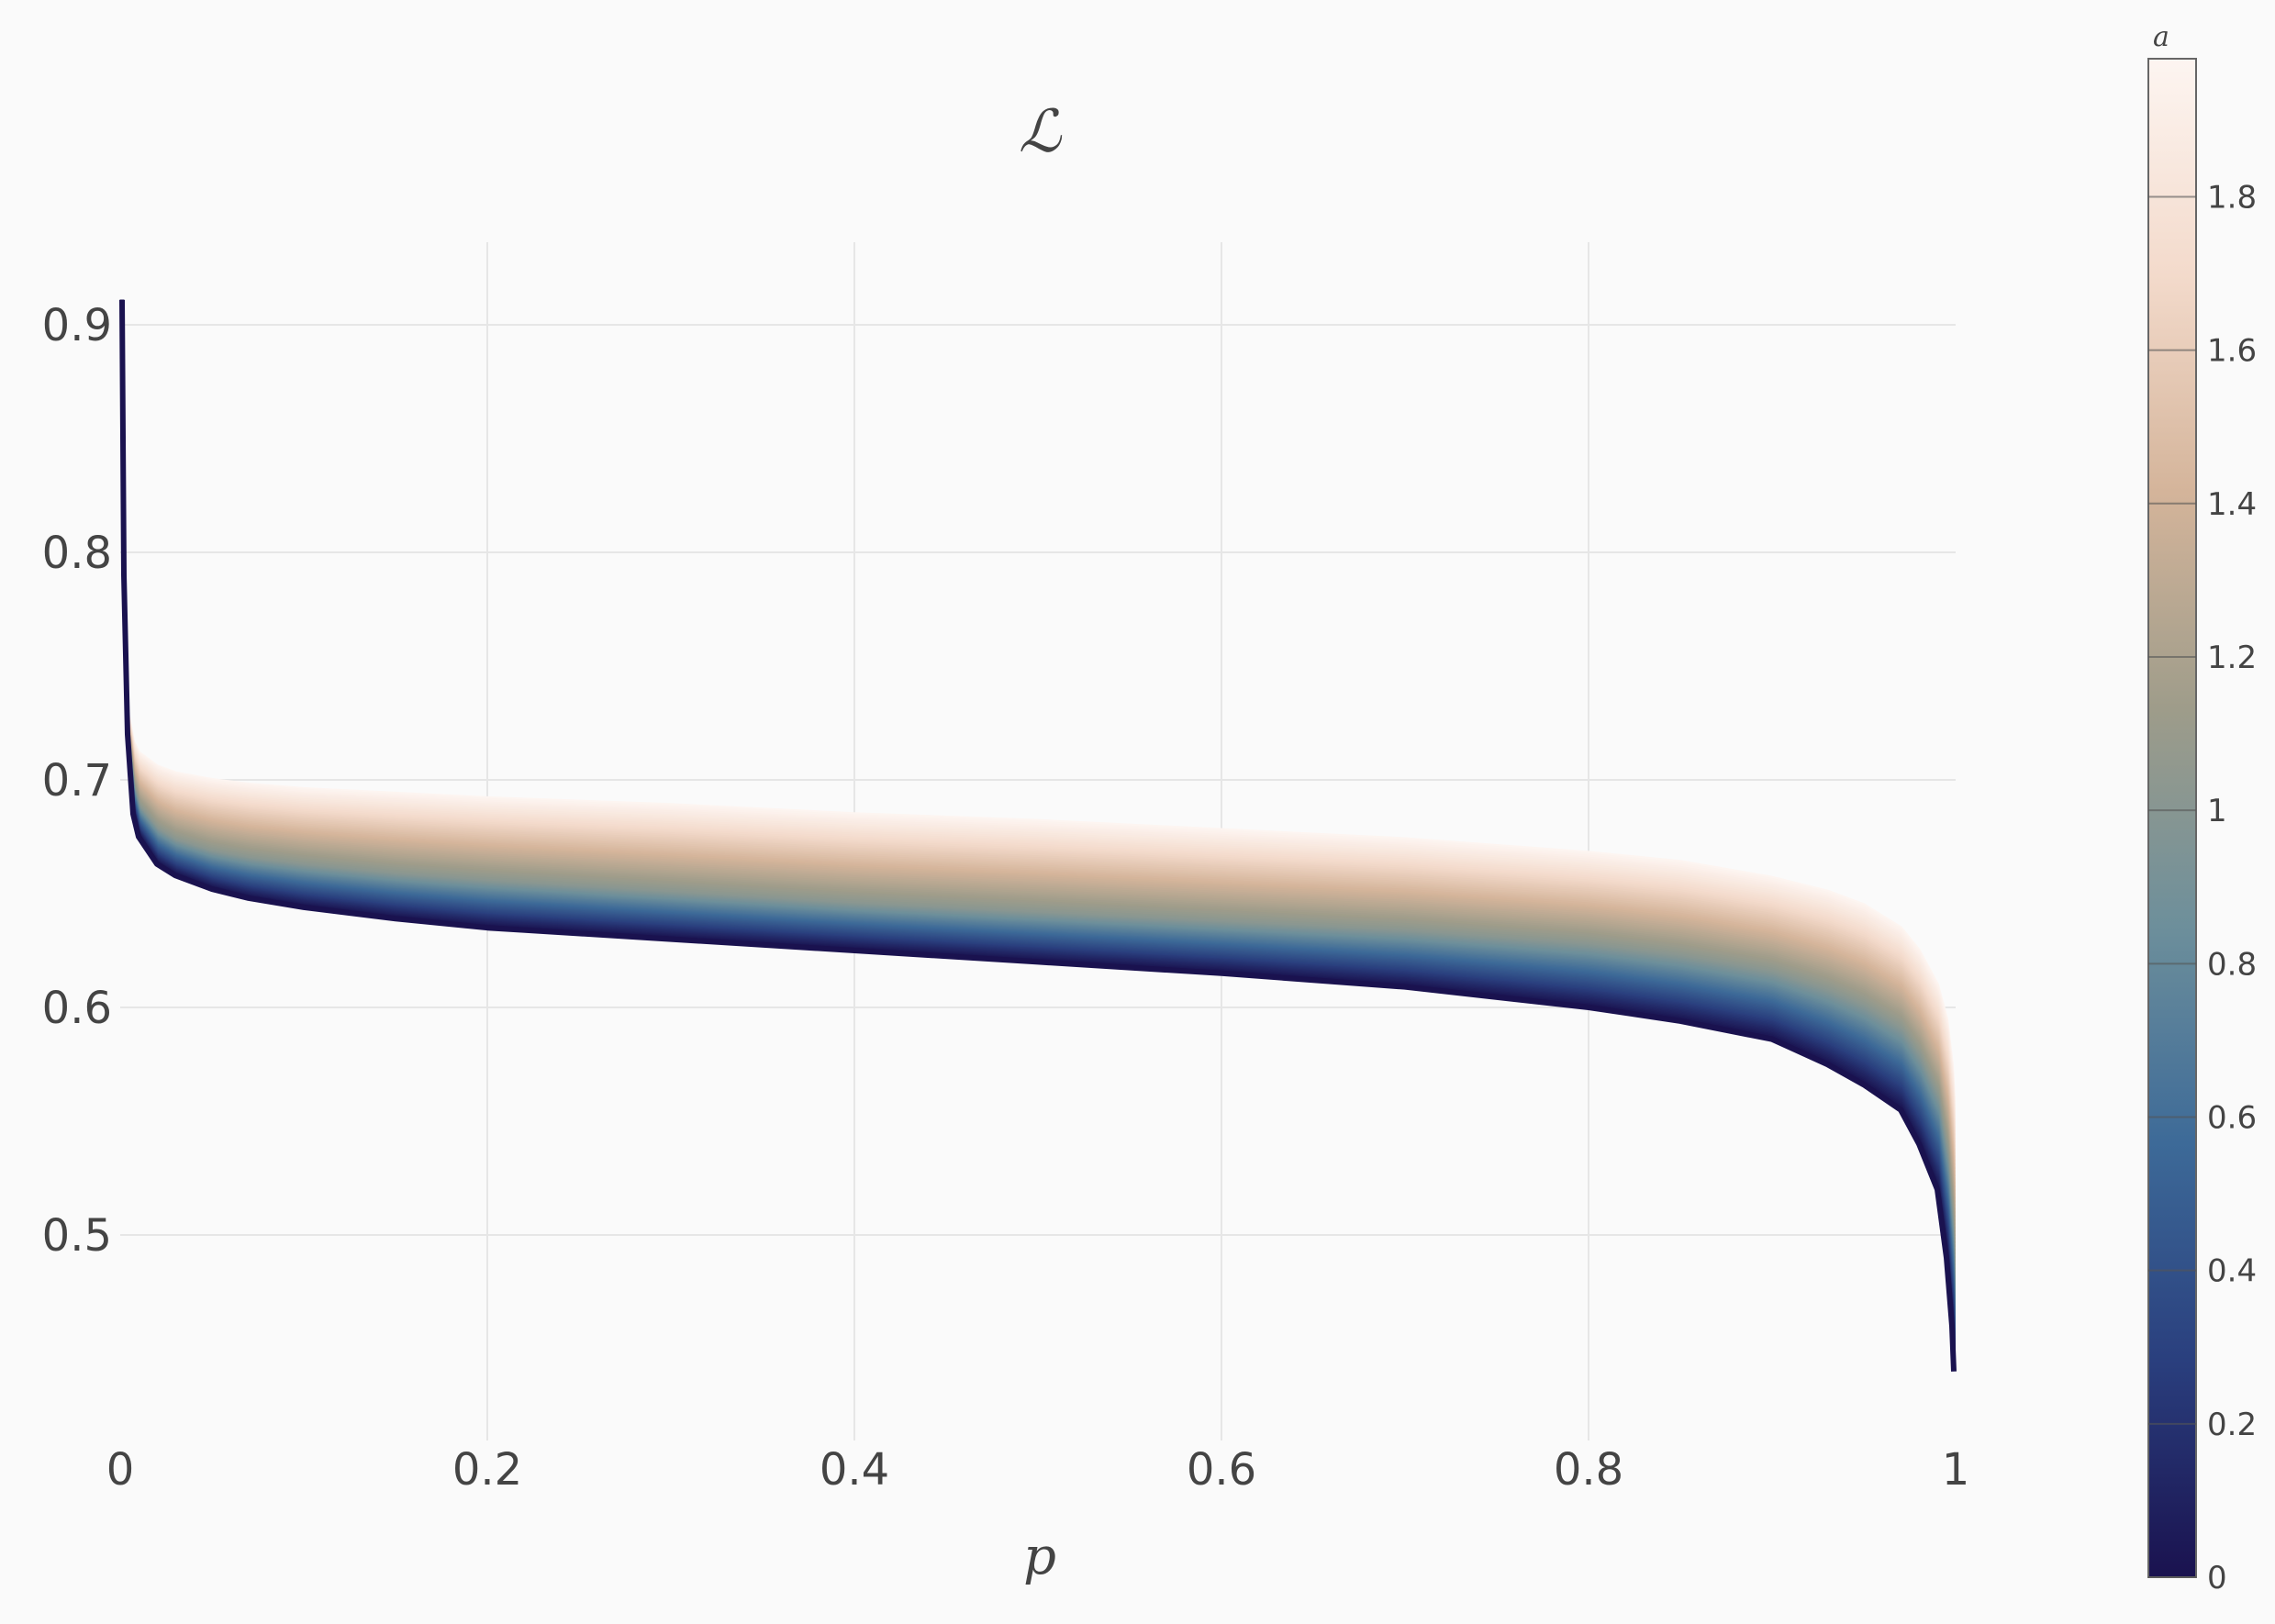  Describe the element at coordinates (2217, 811) in the screenshot. I see `colorbar-tick-label: 1` at that location.